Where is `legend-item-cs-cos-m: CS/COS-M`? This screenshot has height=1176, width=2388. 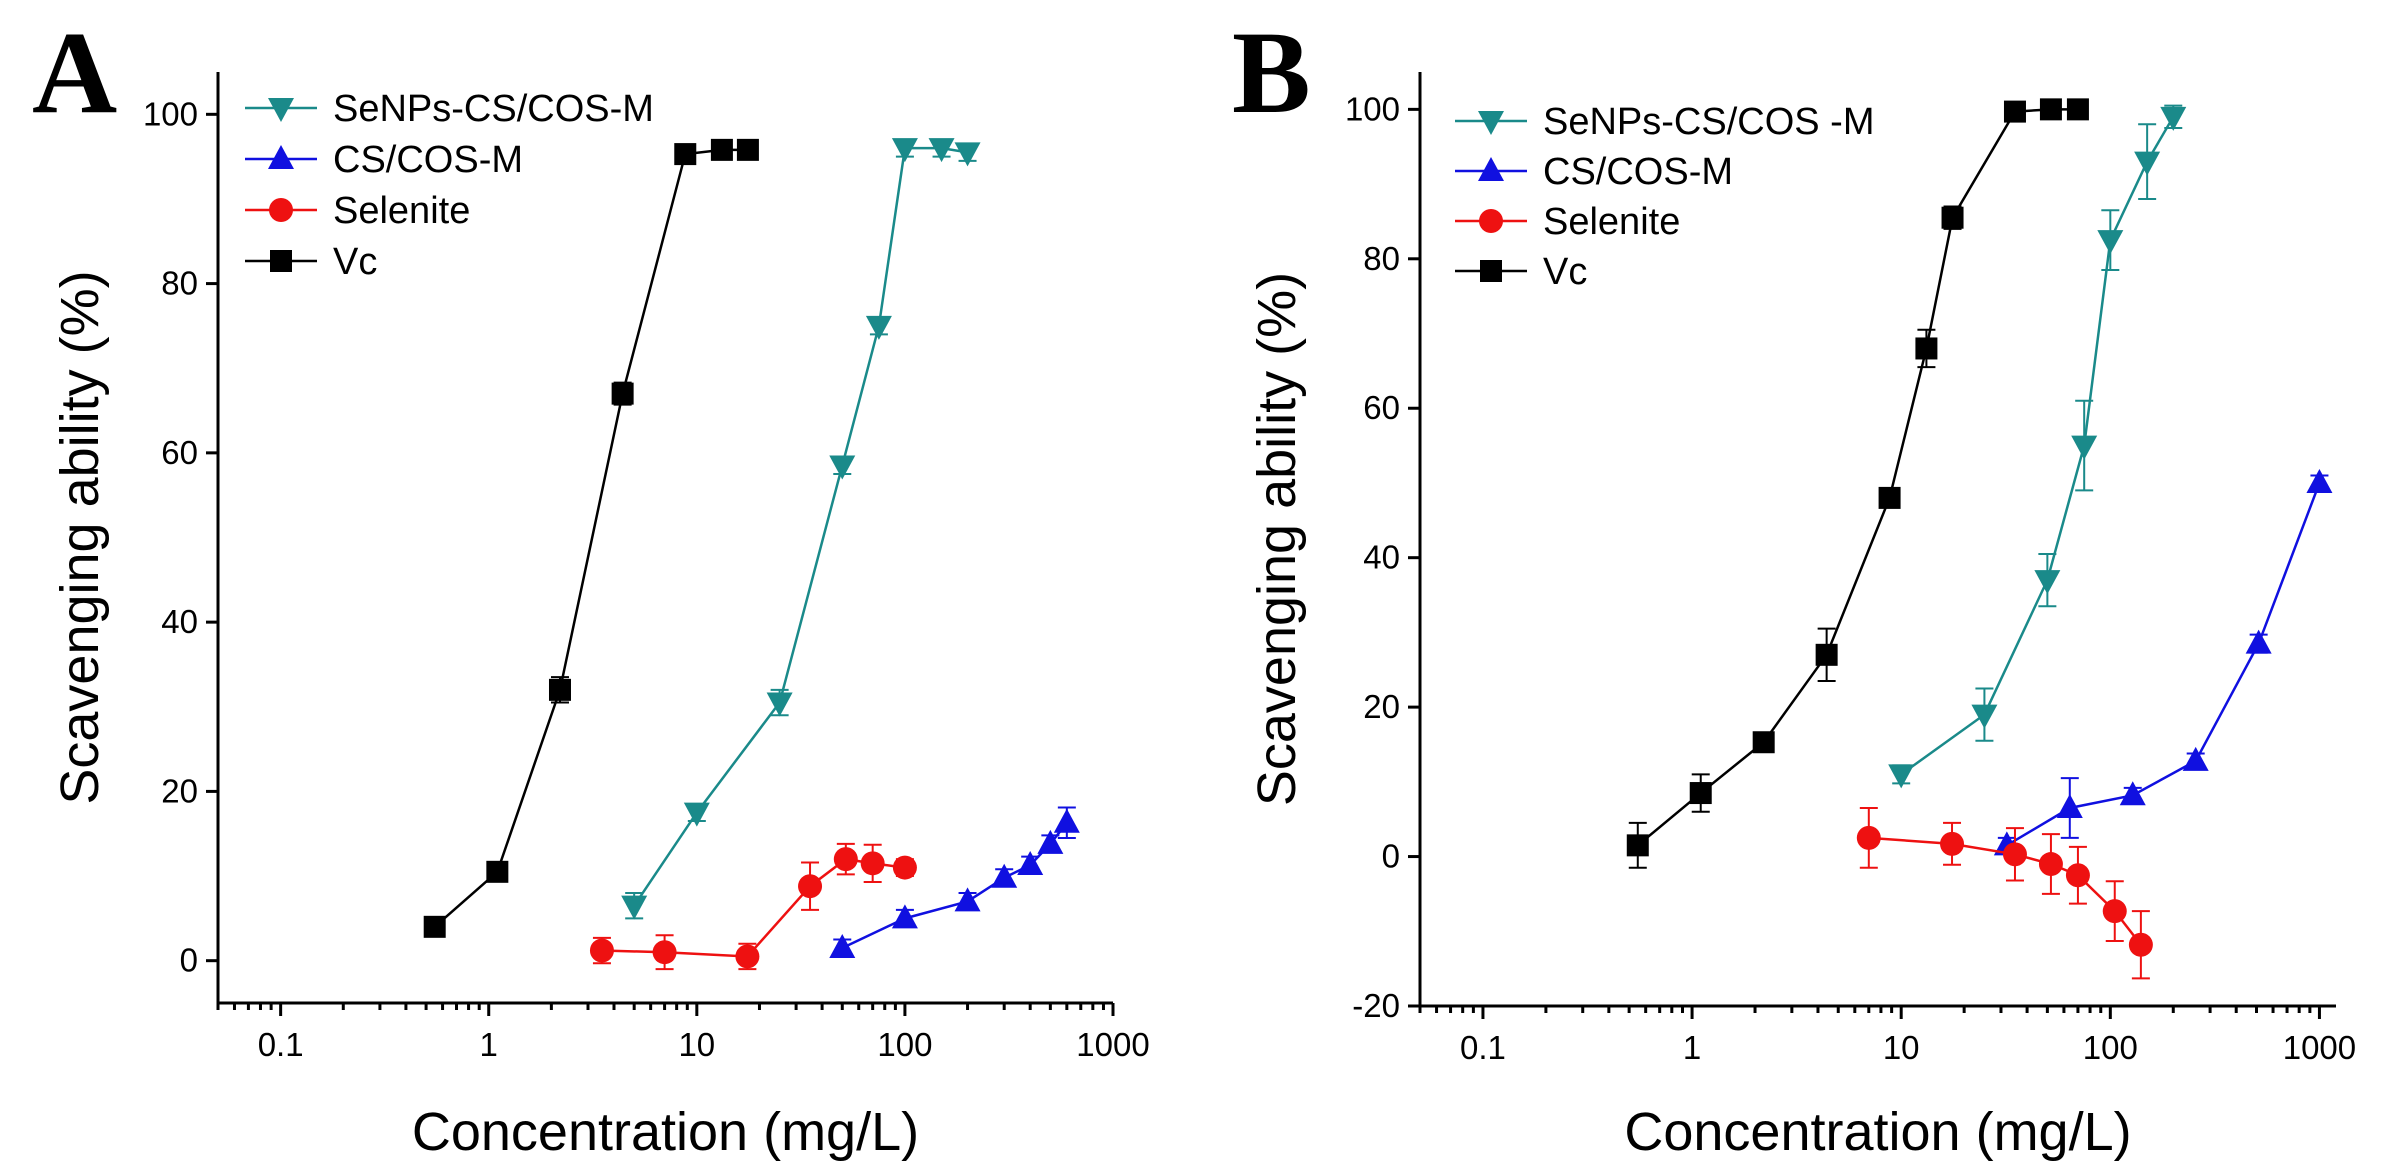
legend-item-cs-cos-m: CS/COS-M is located at coordinates (384, 160).